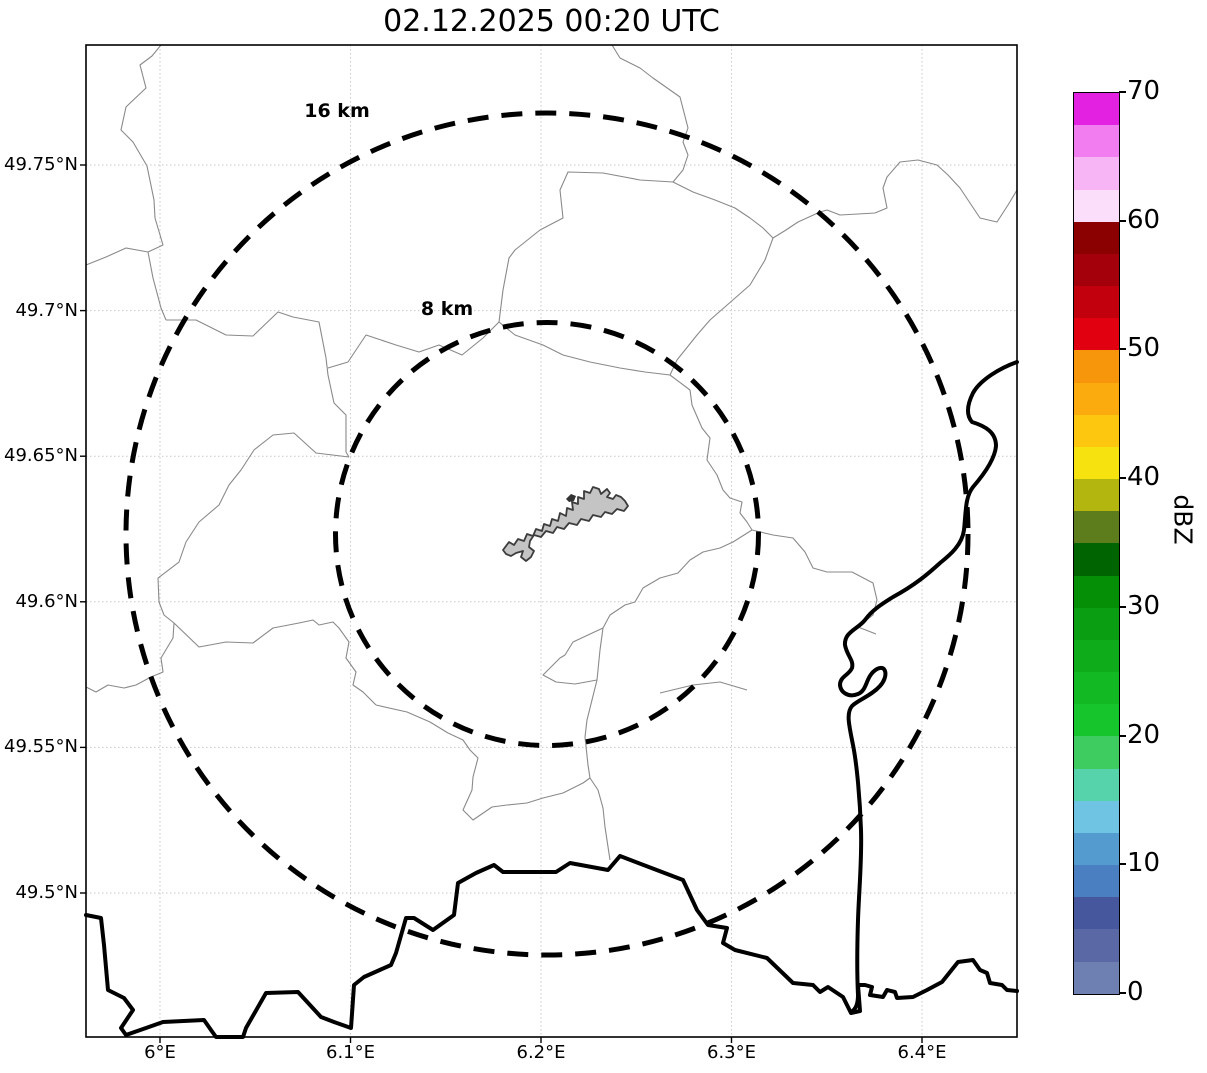 The image size is (1207, 1073). Describe the element at coordinates (1135, 992) in the screenshot. I see `colorbar-tick-label: 0` at that location.